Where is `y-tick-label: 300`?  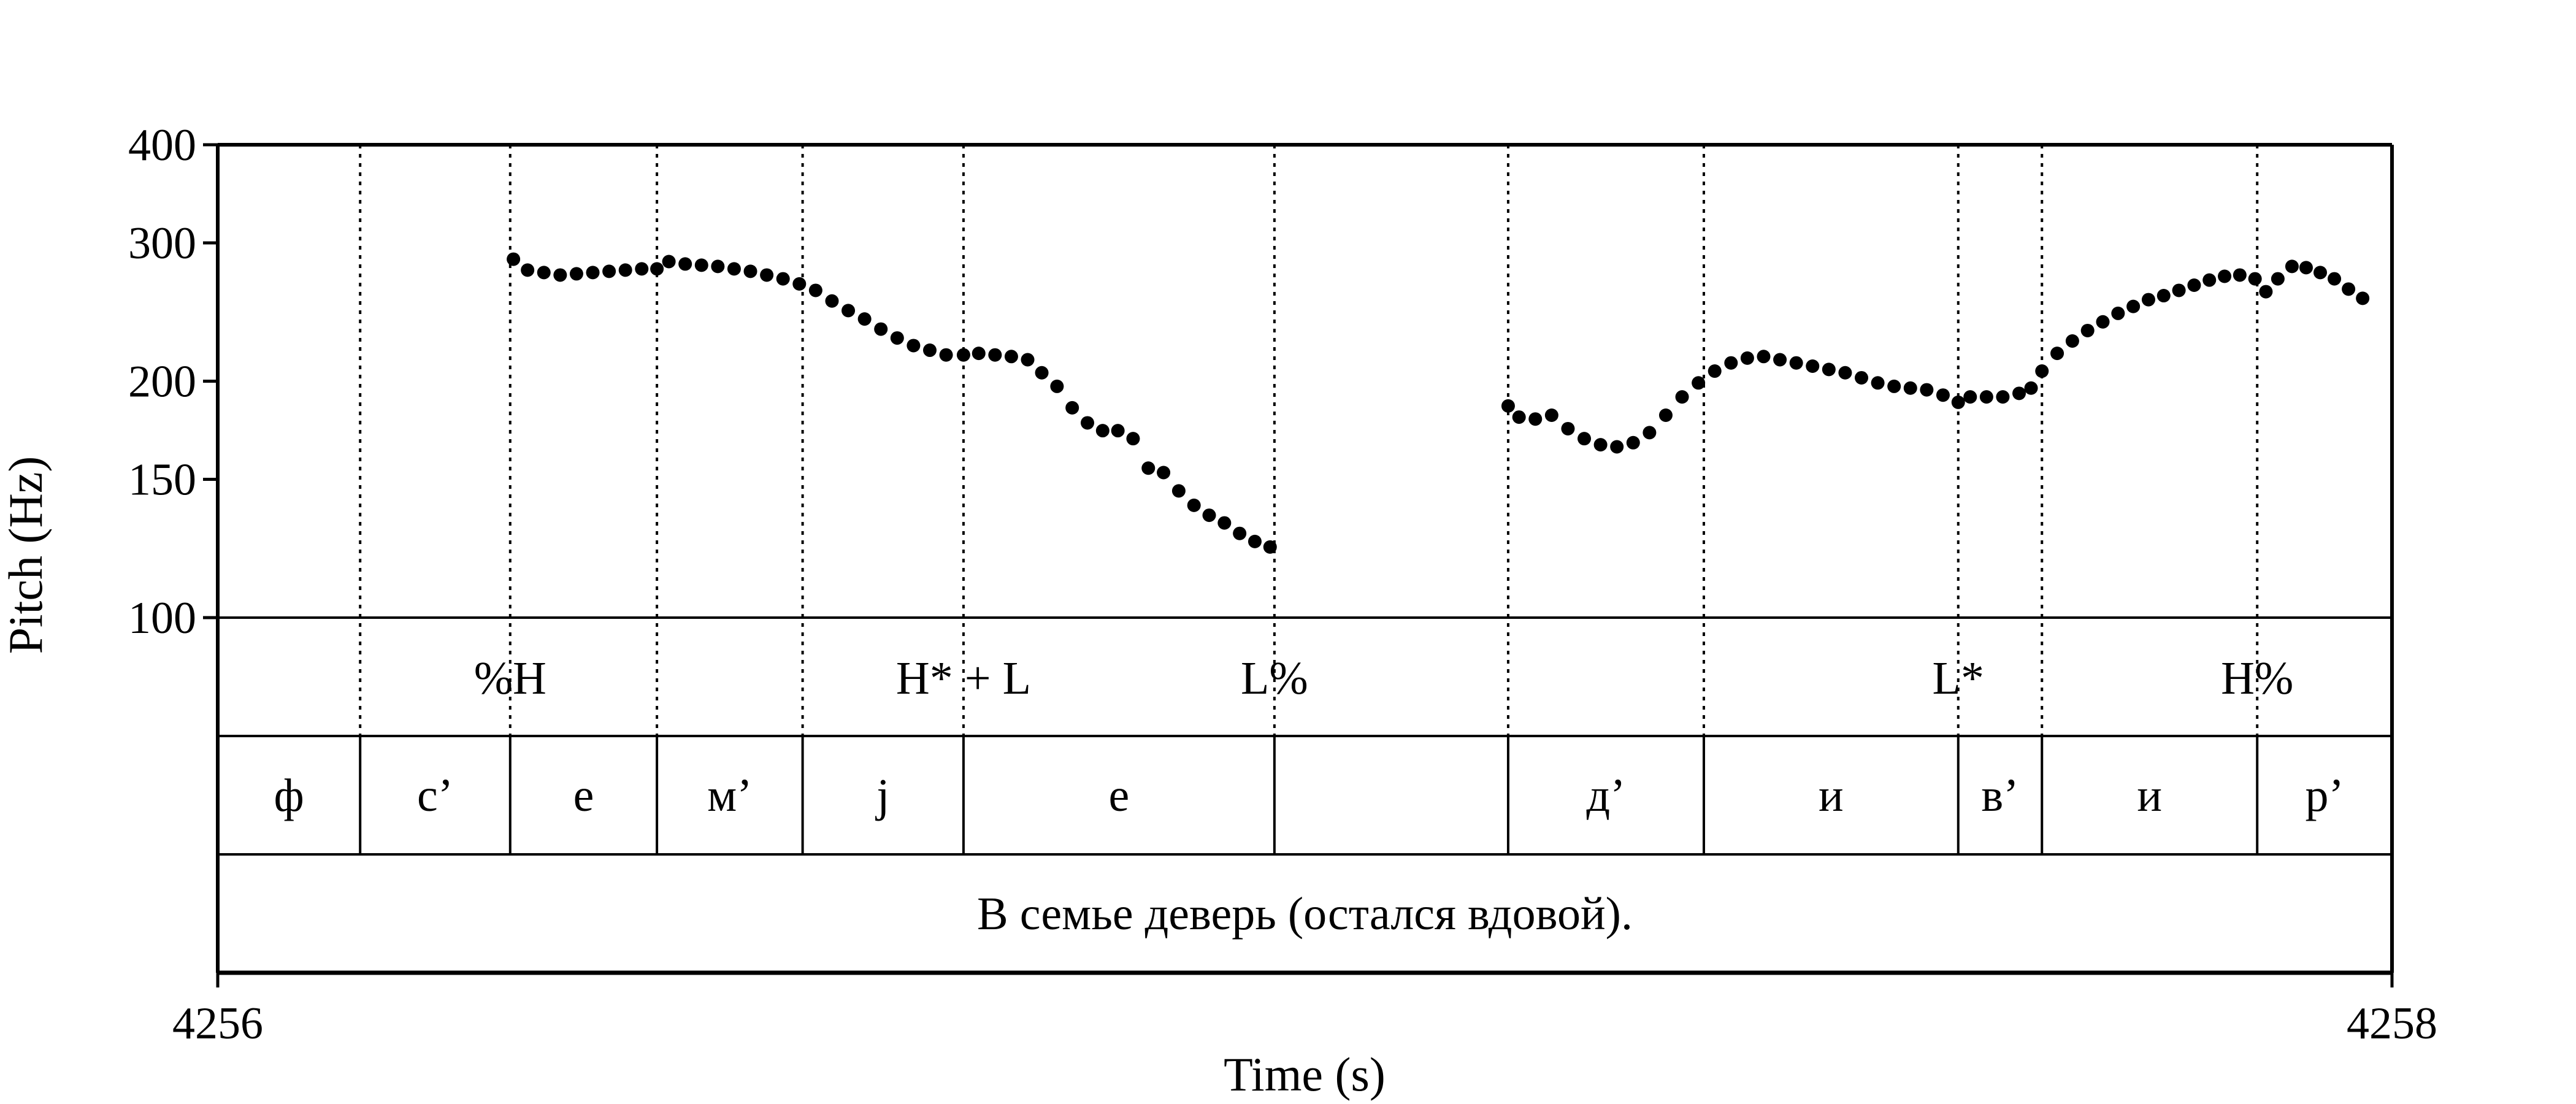 y-tick-label: 300 is located at coordinates (162, 243).